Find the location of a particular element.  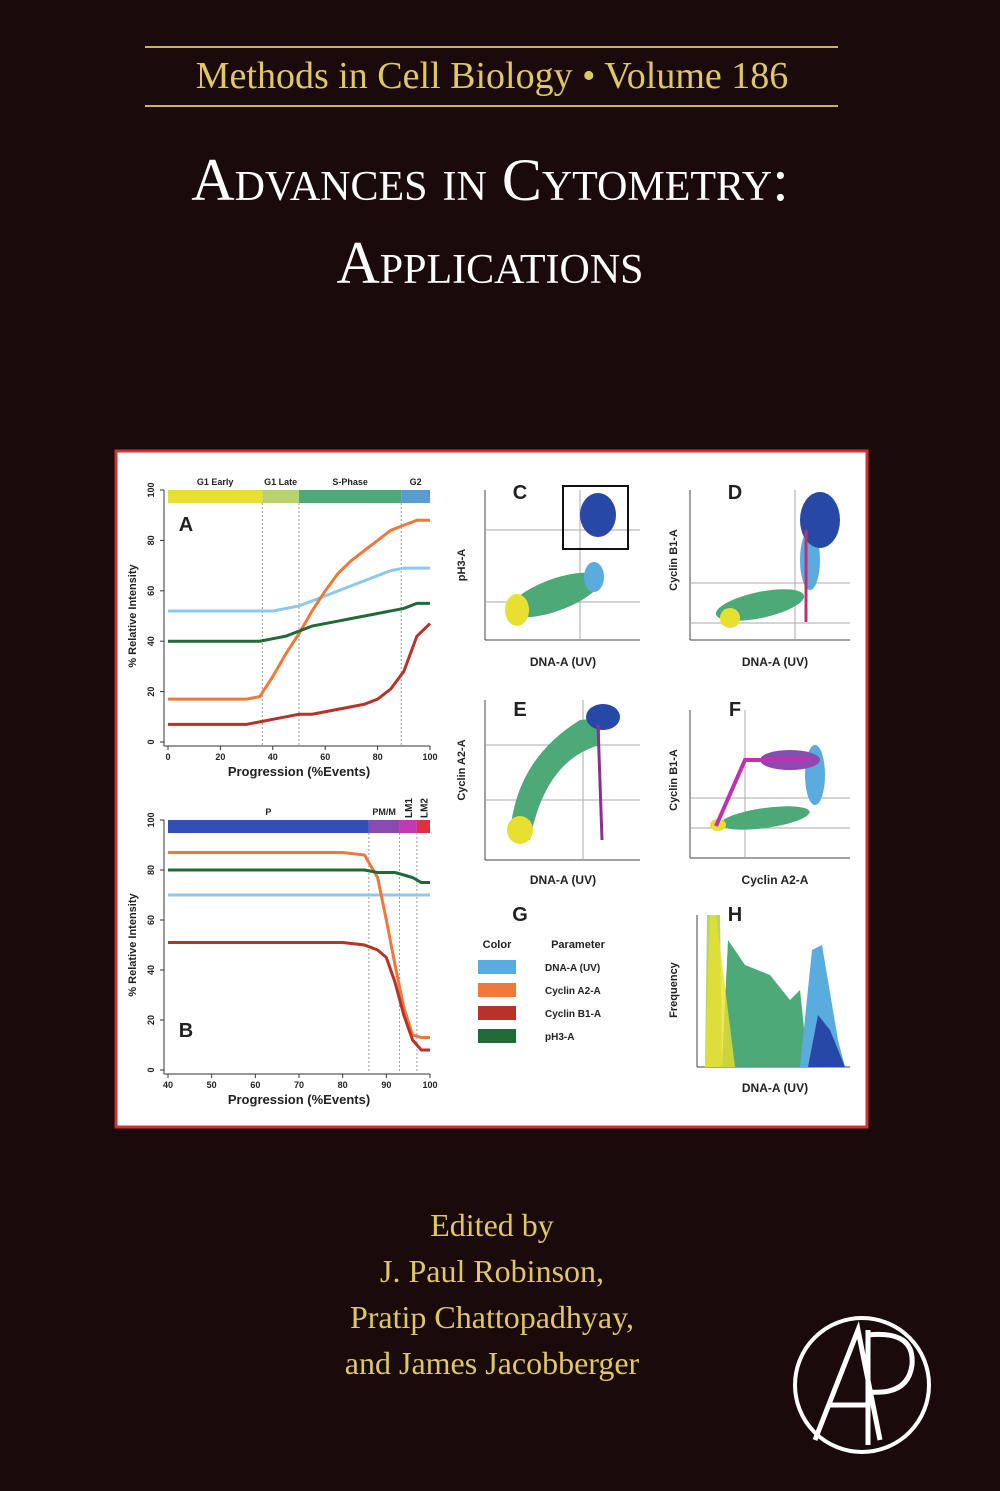

phase-label: PM/M is located at coordinates (384, 812).